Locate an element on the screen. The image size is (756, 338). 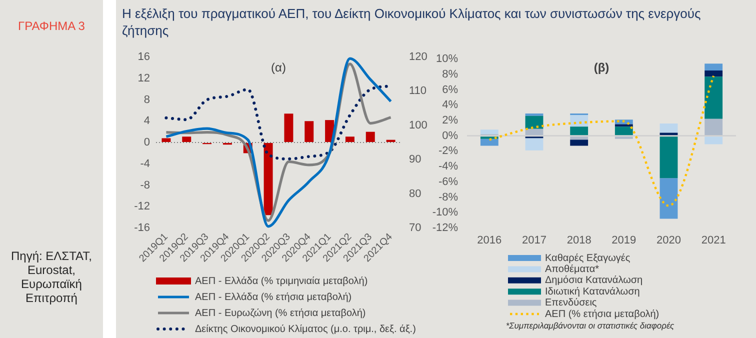
legend-label: Δείκτης Οικονομικού Κλίματος (μ.ο. τριμ., δεξ. άξ.) is located at coordinates (305, 329).